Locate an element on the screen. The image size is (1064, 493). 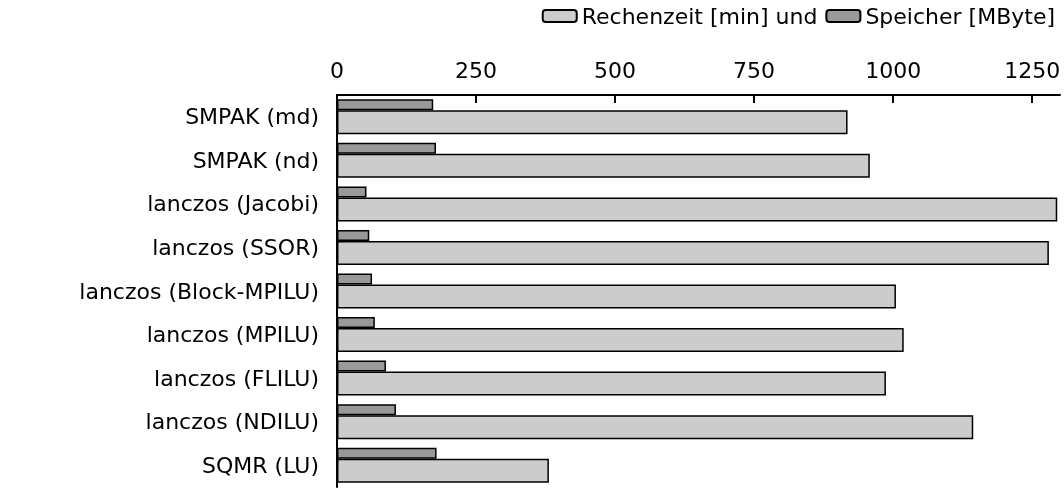
x-tick-label: 250 is located at coordinates (476, 70).